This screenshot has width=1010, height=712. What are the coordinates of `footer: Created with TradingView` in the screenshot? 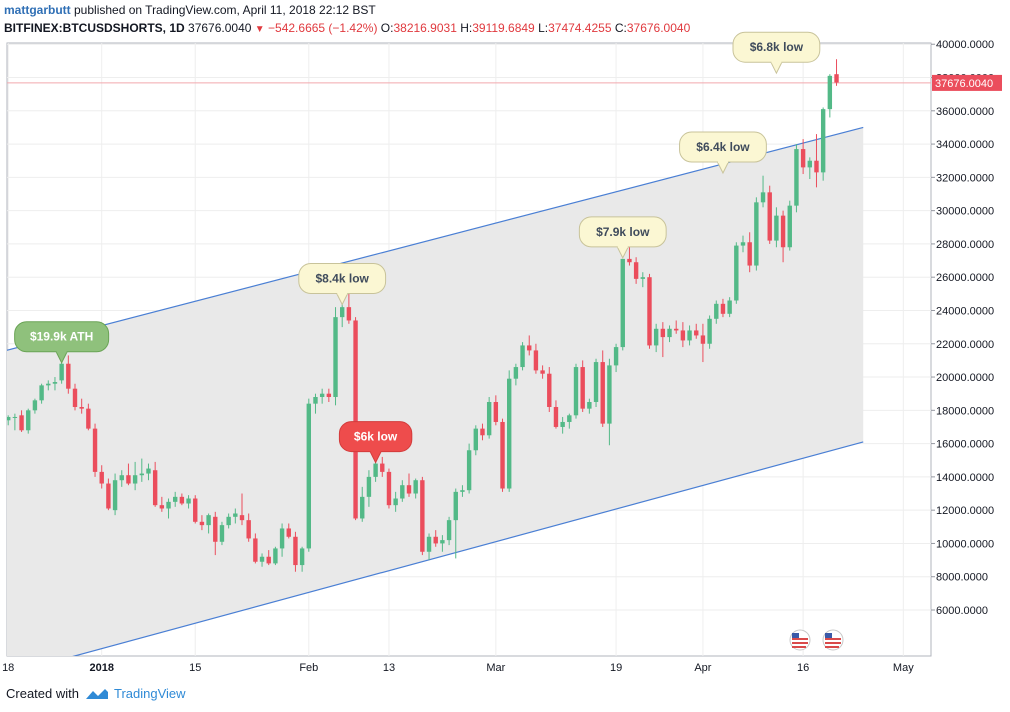 It's located at (96, 693).